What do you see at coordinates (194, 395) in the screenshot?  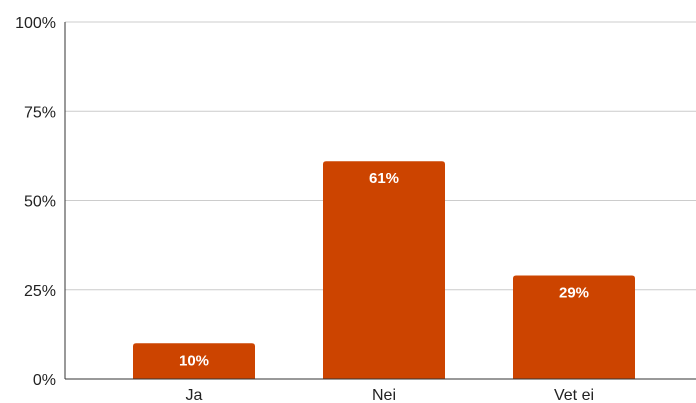 I see `x-tick-label: Ja` at bounding box center [194, 395].